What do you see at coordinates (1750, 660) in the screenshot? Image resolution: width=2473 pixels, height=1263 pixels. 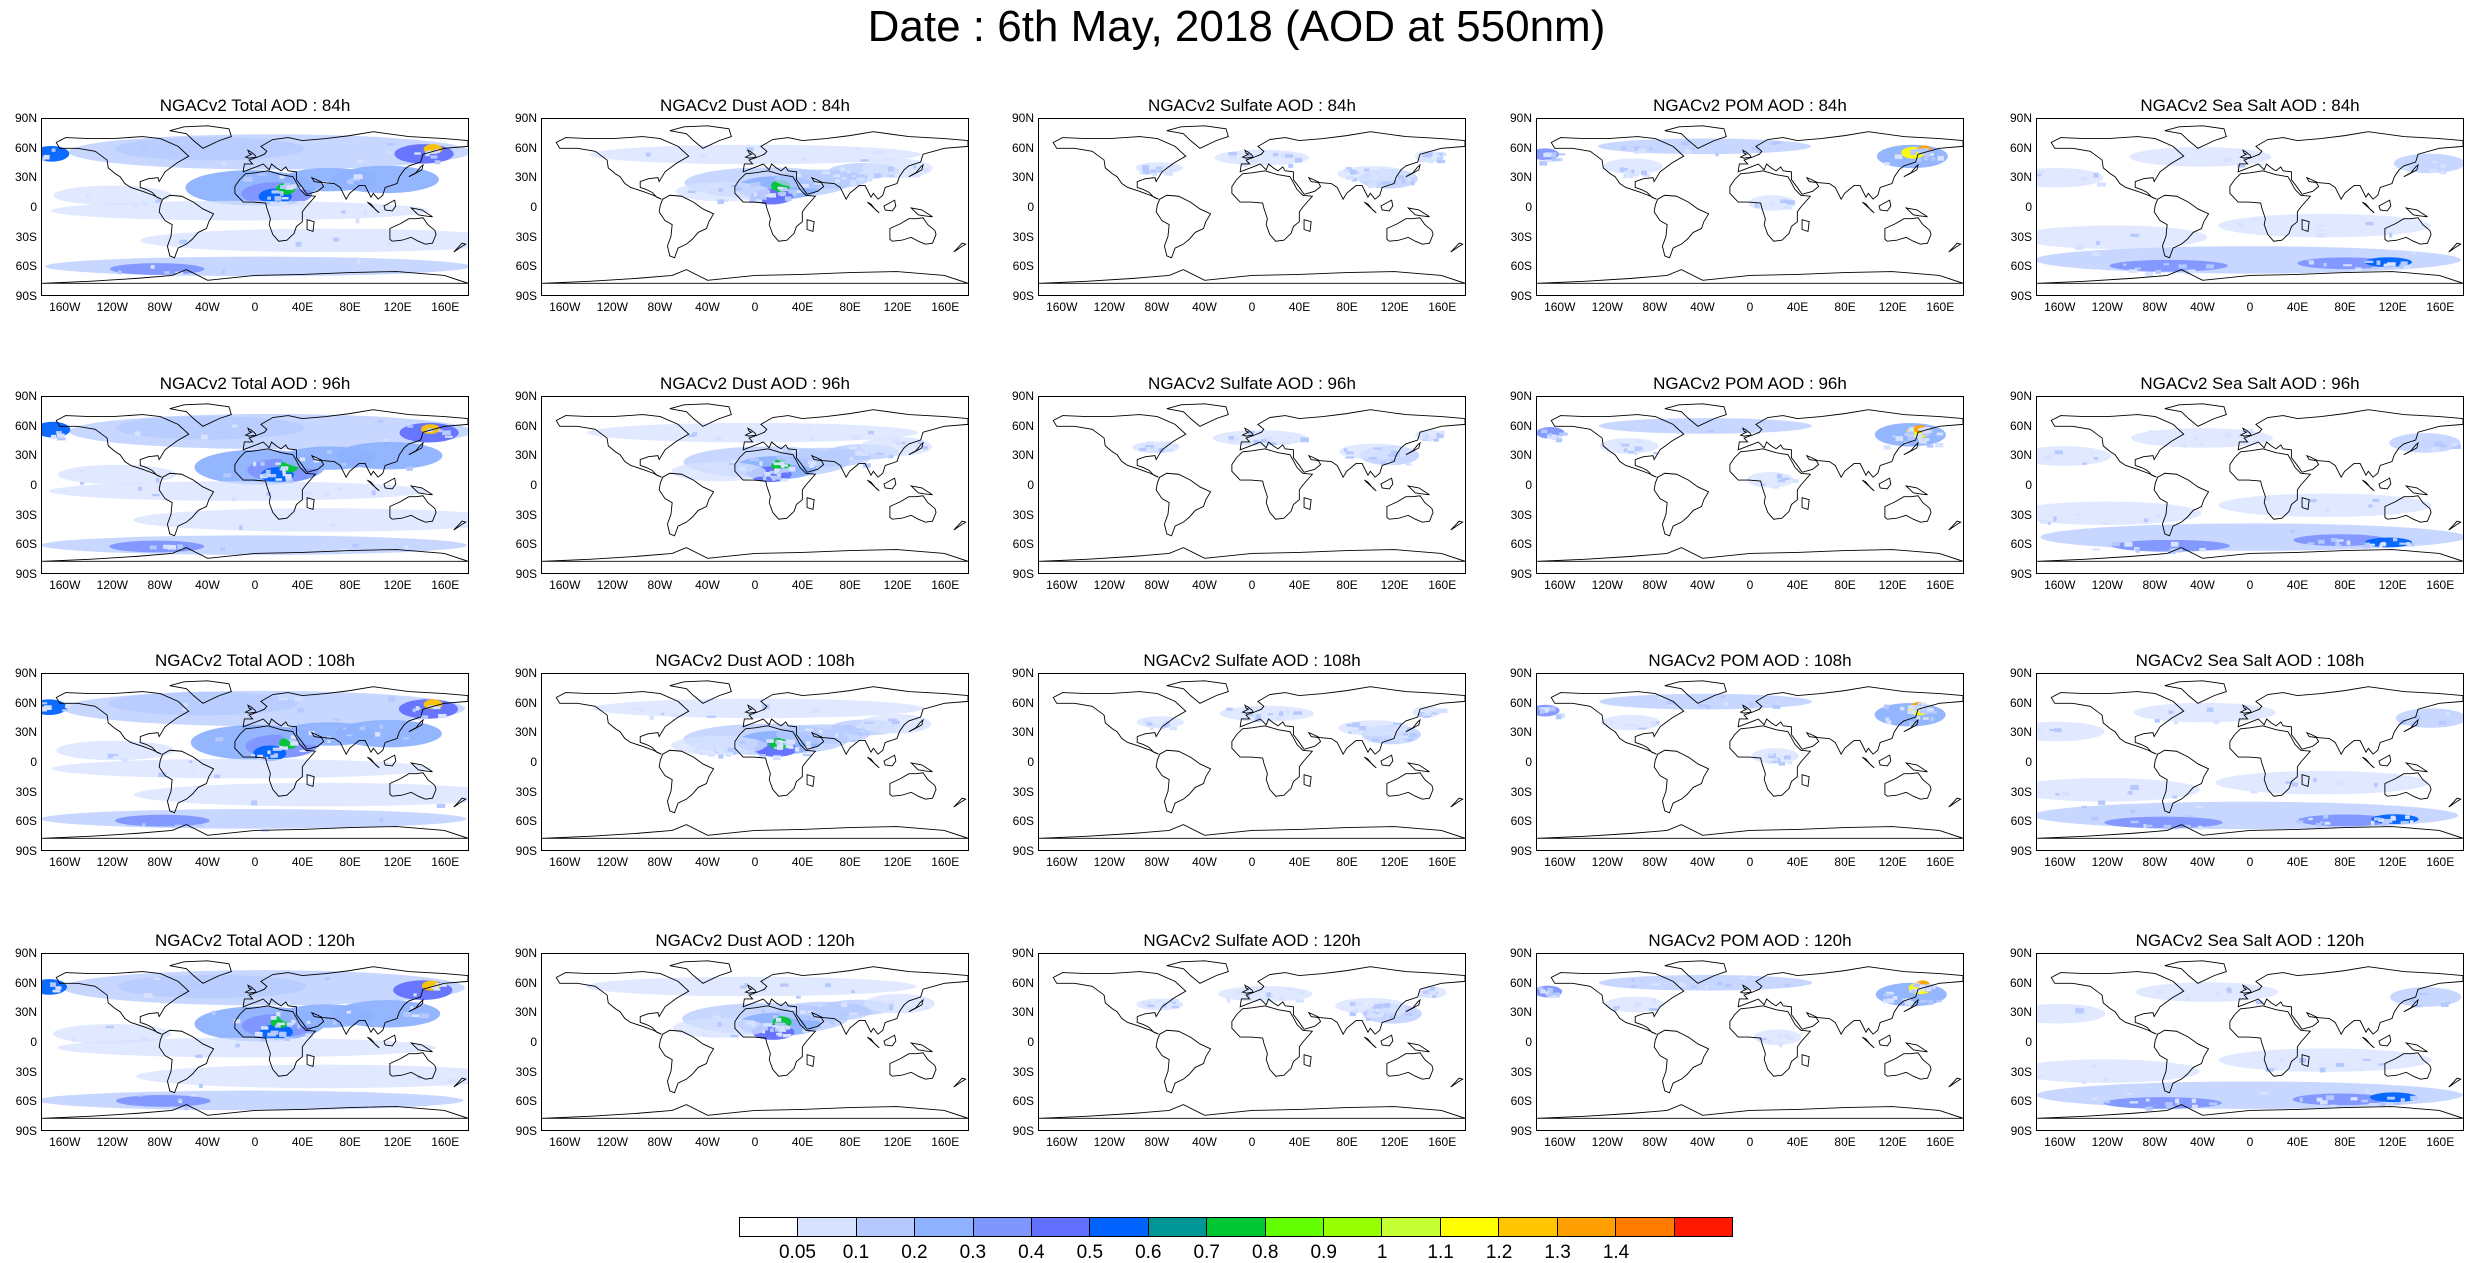 I see `panel-title: NGACv2 POM AOD : 108h` at bounding box center [1750, 660].